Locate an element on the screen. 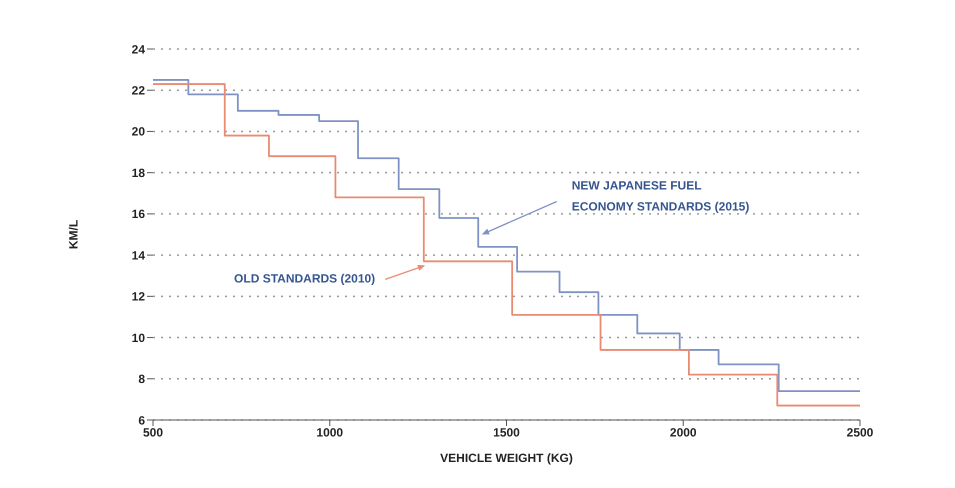 The width and height of the screenshot is (955, 488). x-tick-label: 1500 is located at coordinates (506, 433).